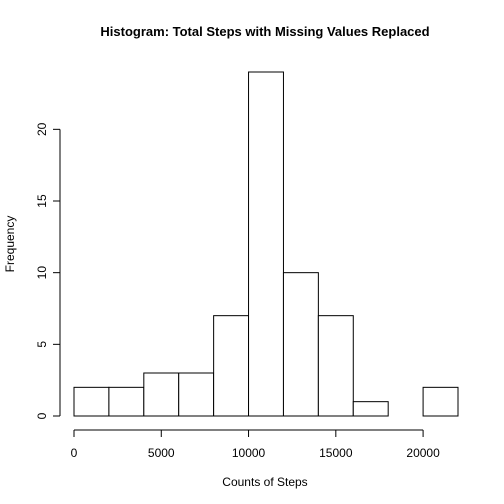  Describe the element at coordinates (10, 244) in the screenshot. I see `y-axis-label: Frequency` at that location.